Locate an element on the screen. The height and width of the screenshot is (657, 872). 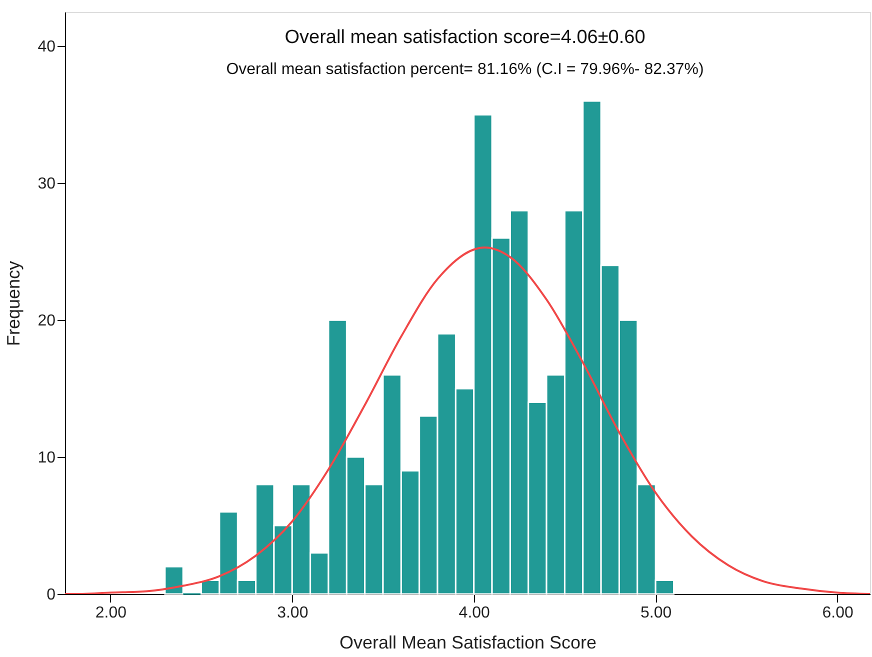
y-axis-title: Frequency is located at coordinates (14, 303).